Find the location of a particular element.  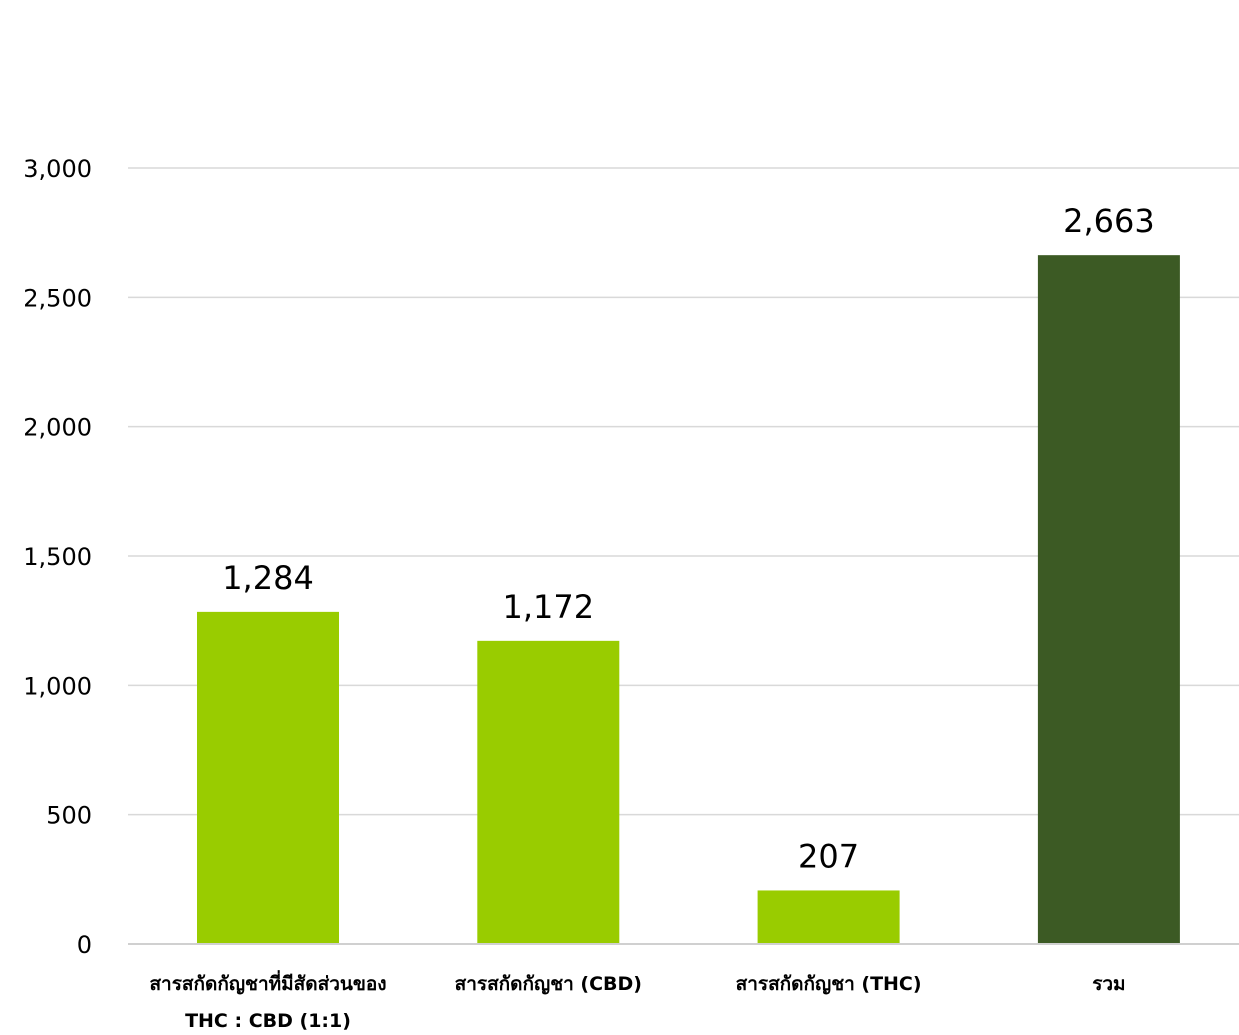

y-tick-label: 0 is located at coordinates (84, 945).